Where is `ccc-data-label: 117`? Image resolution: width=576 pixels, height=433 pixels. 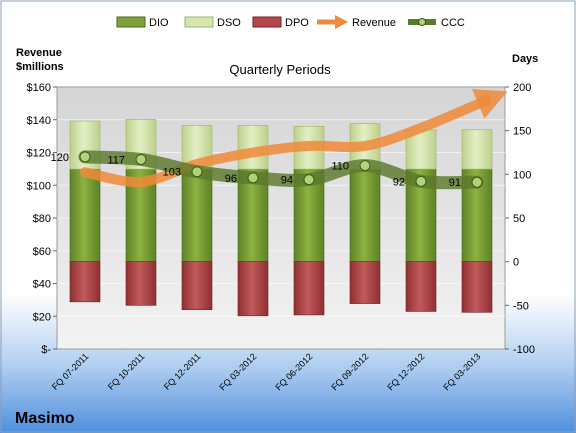 ccc-data-label: 117 is located at coordinates (116, 160).